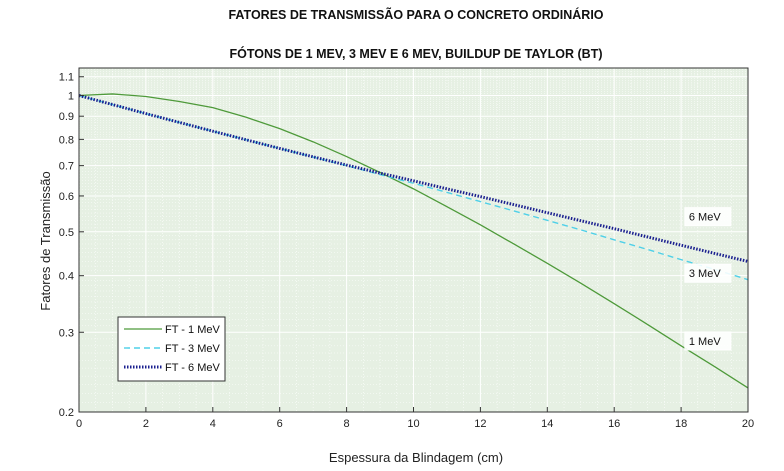 This screenshot has width=784, height=471. Describe the element at coordinates (66, 78) in the screenshot. I see `y-tick-label: 1.1` at that location.